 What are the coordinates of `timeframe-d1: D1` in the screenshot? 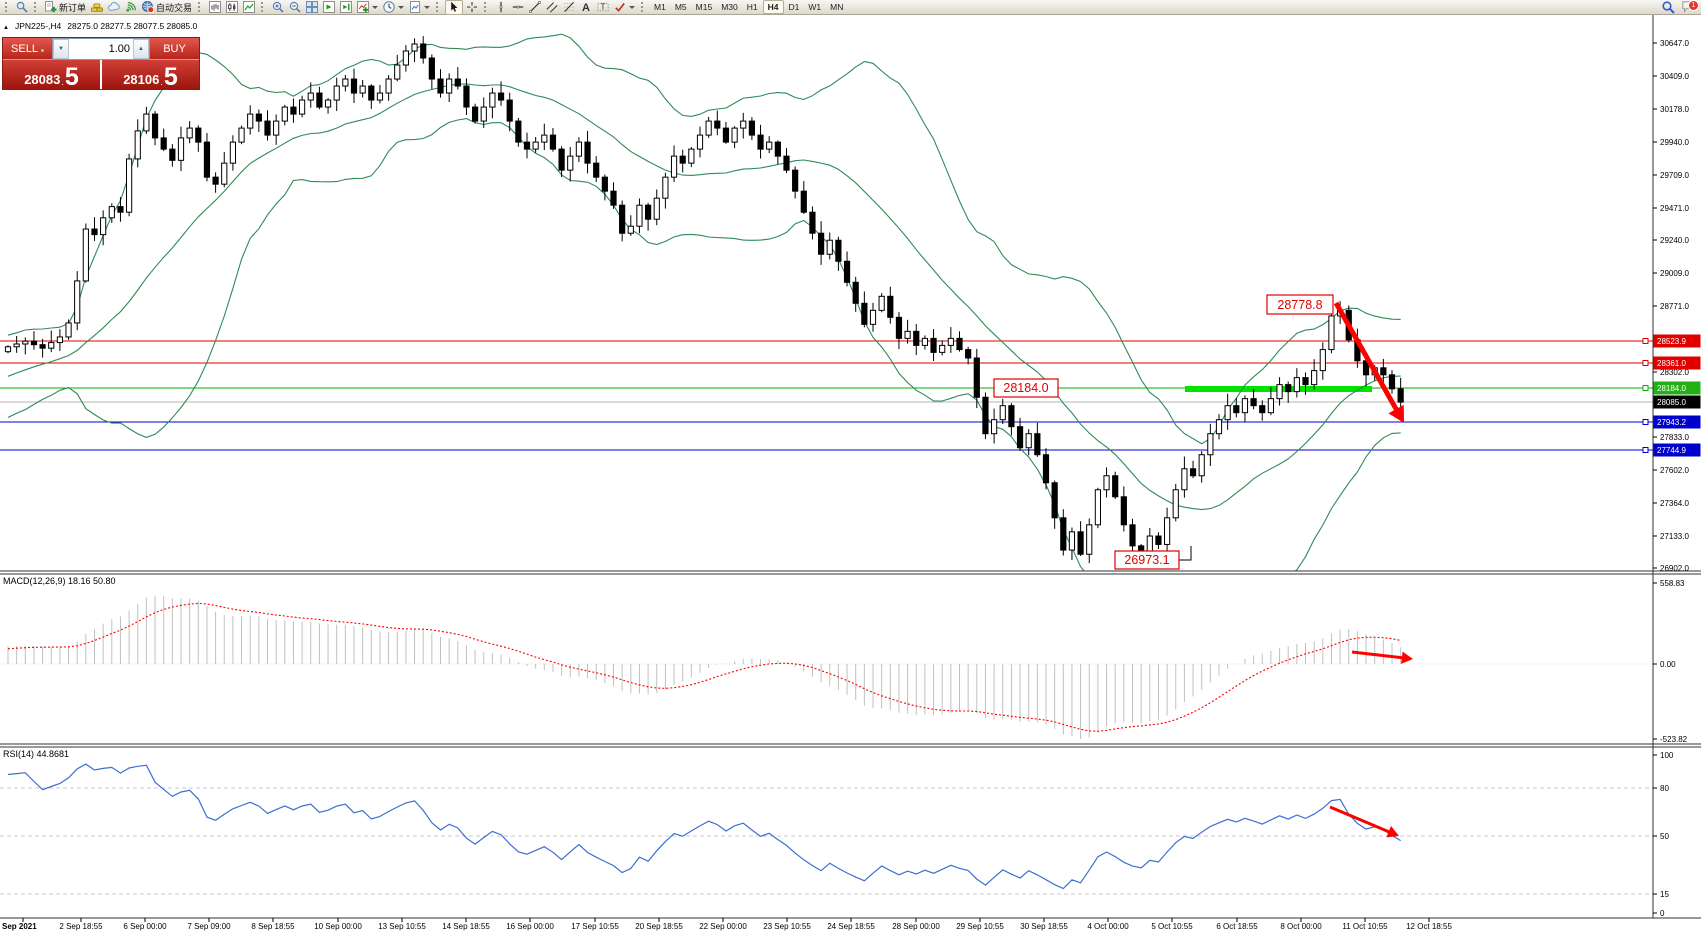 It's located at (794, 7).